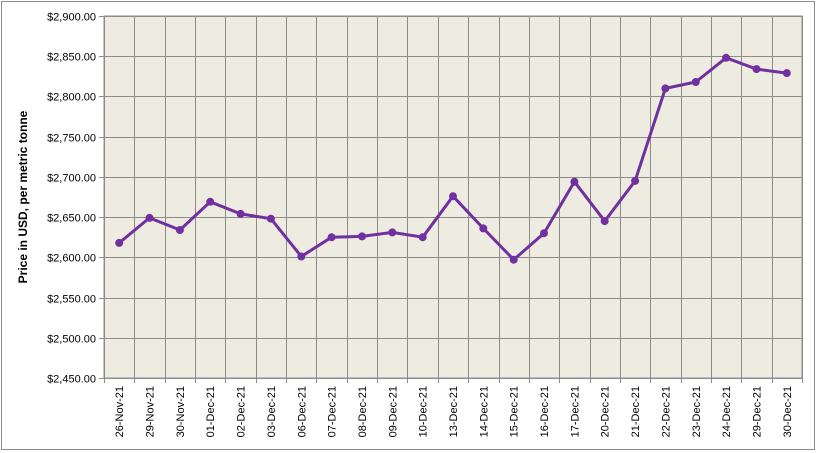 The image size is (818, 453). What do you see at coordinates (575, 411) in the screenshot?
I see `x-tick-label: 17-Dec-21` at bounding box center [575, 411].